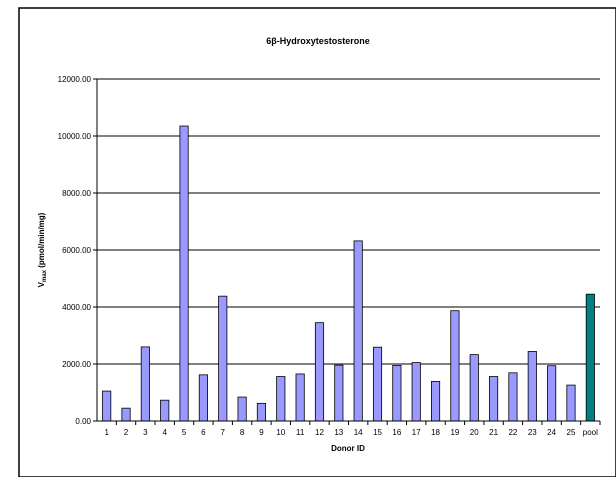 The height and width of the screenshot is (482, 616). What do you see at coordinates (41, 241) in the screenshot?
I see `y-axis-title-units: (pmol/min/mg)` at bounding box center [41, 241].